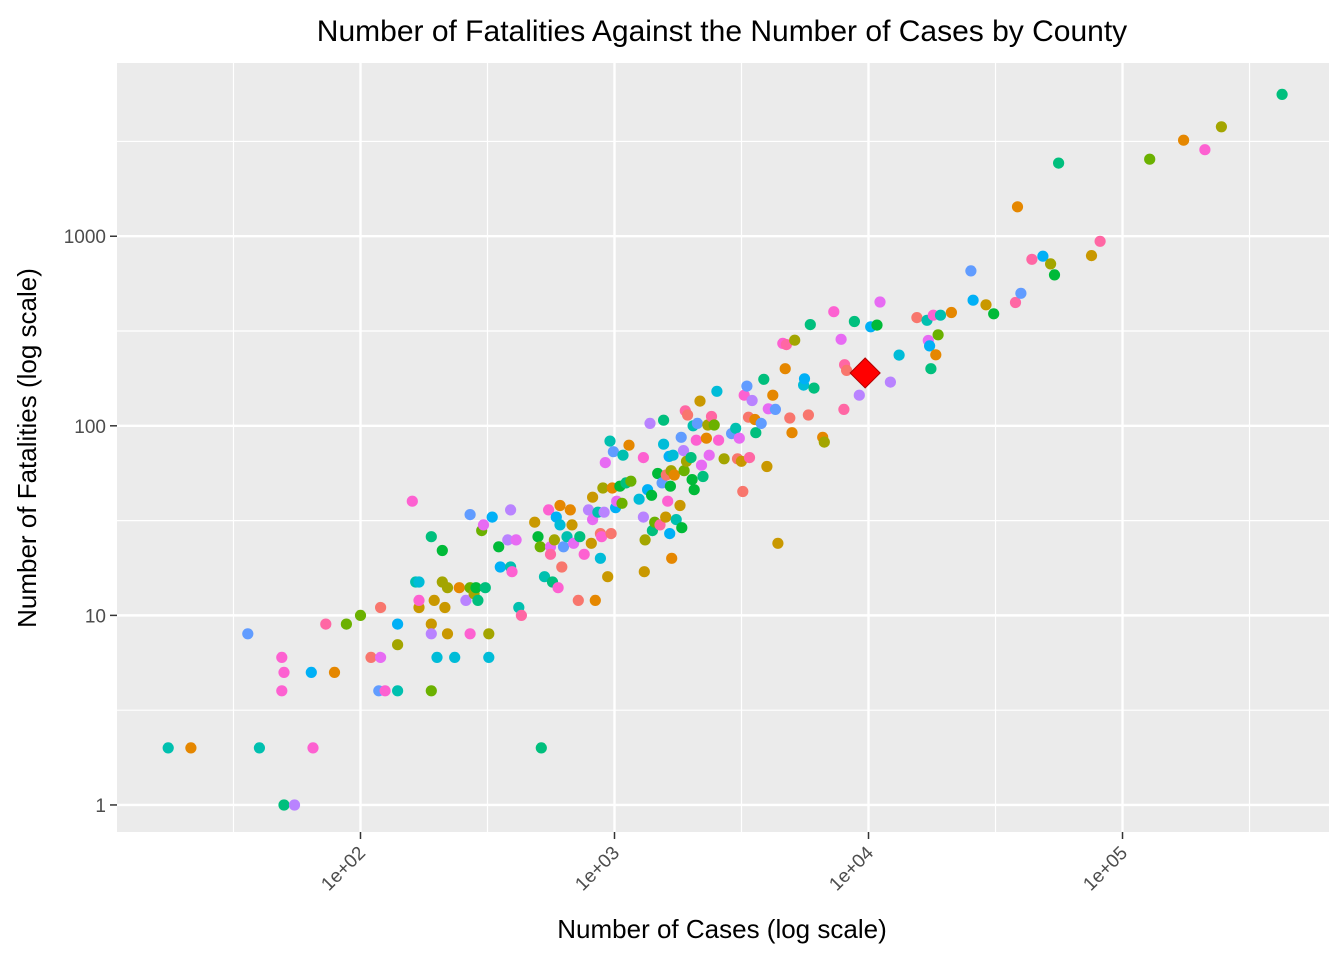 Image resolution: width=1344 pixels, height=960 pixels. I want to click on y-axis-title: Number of Fatalities (log scale), so click(27, 448).